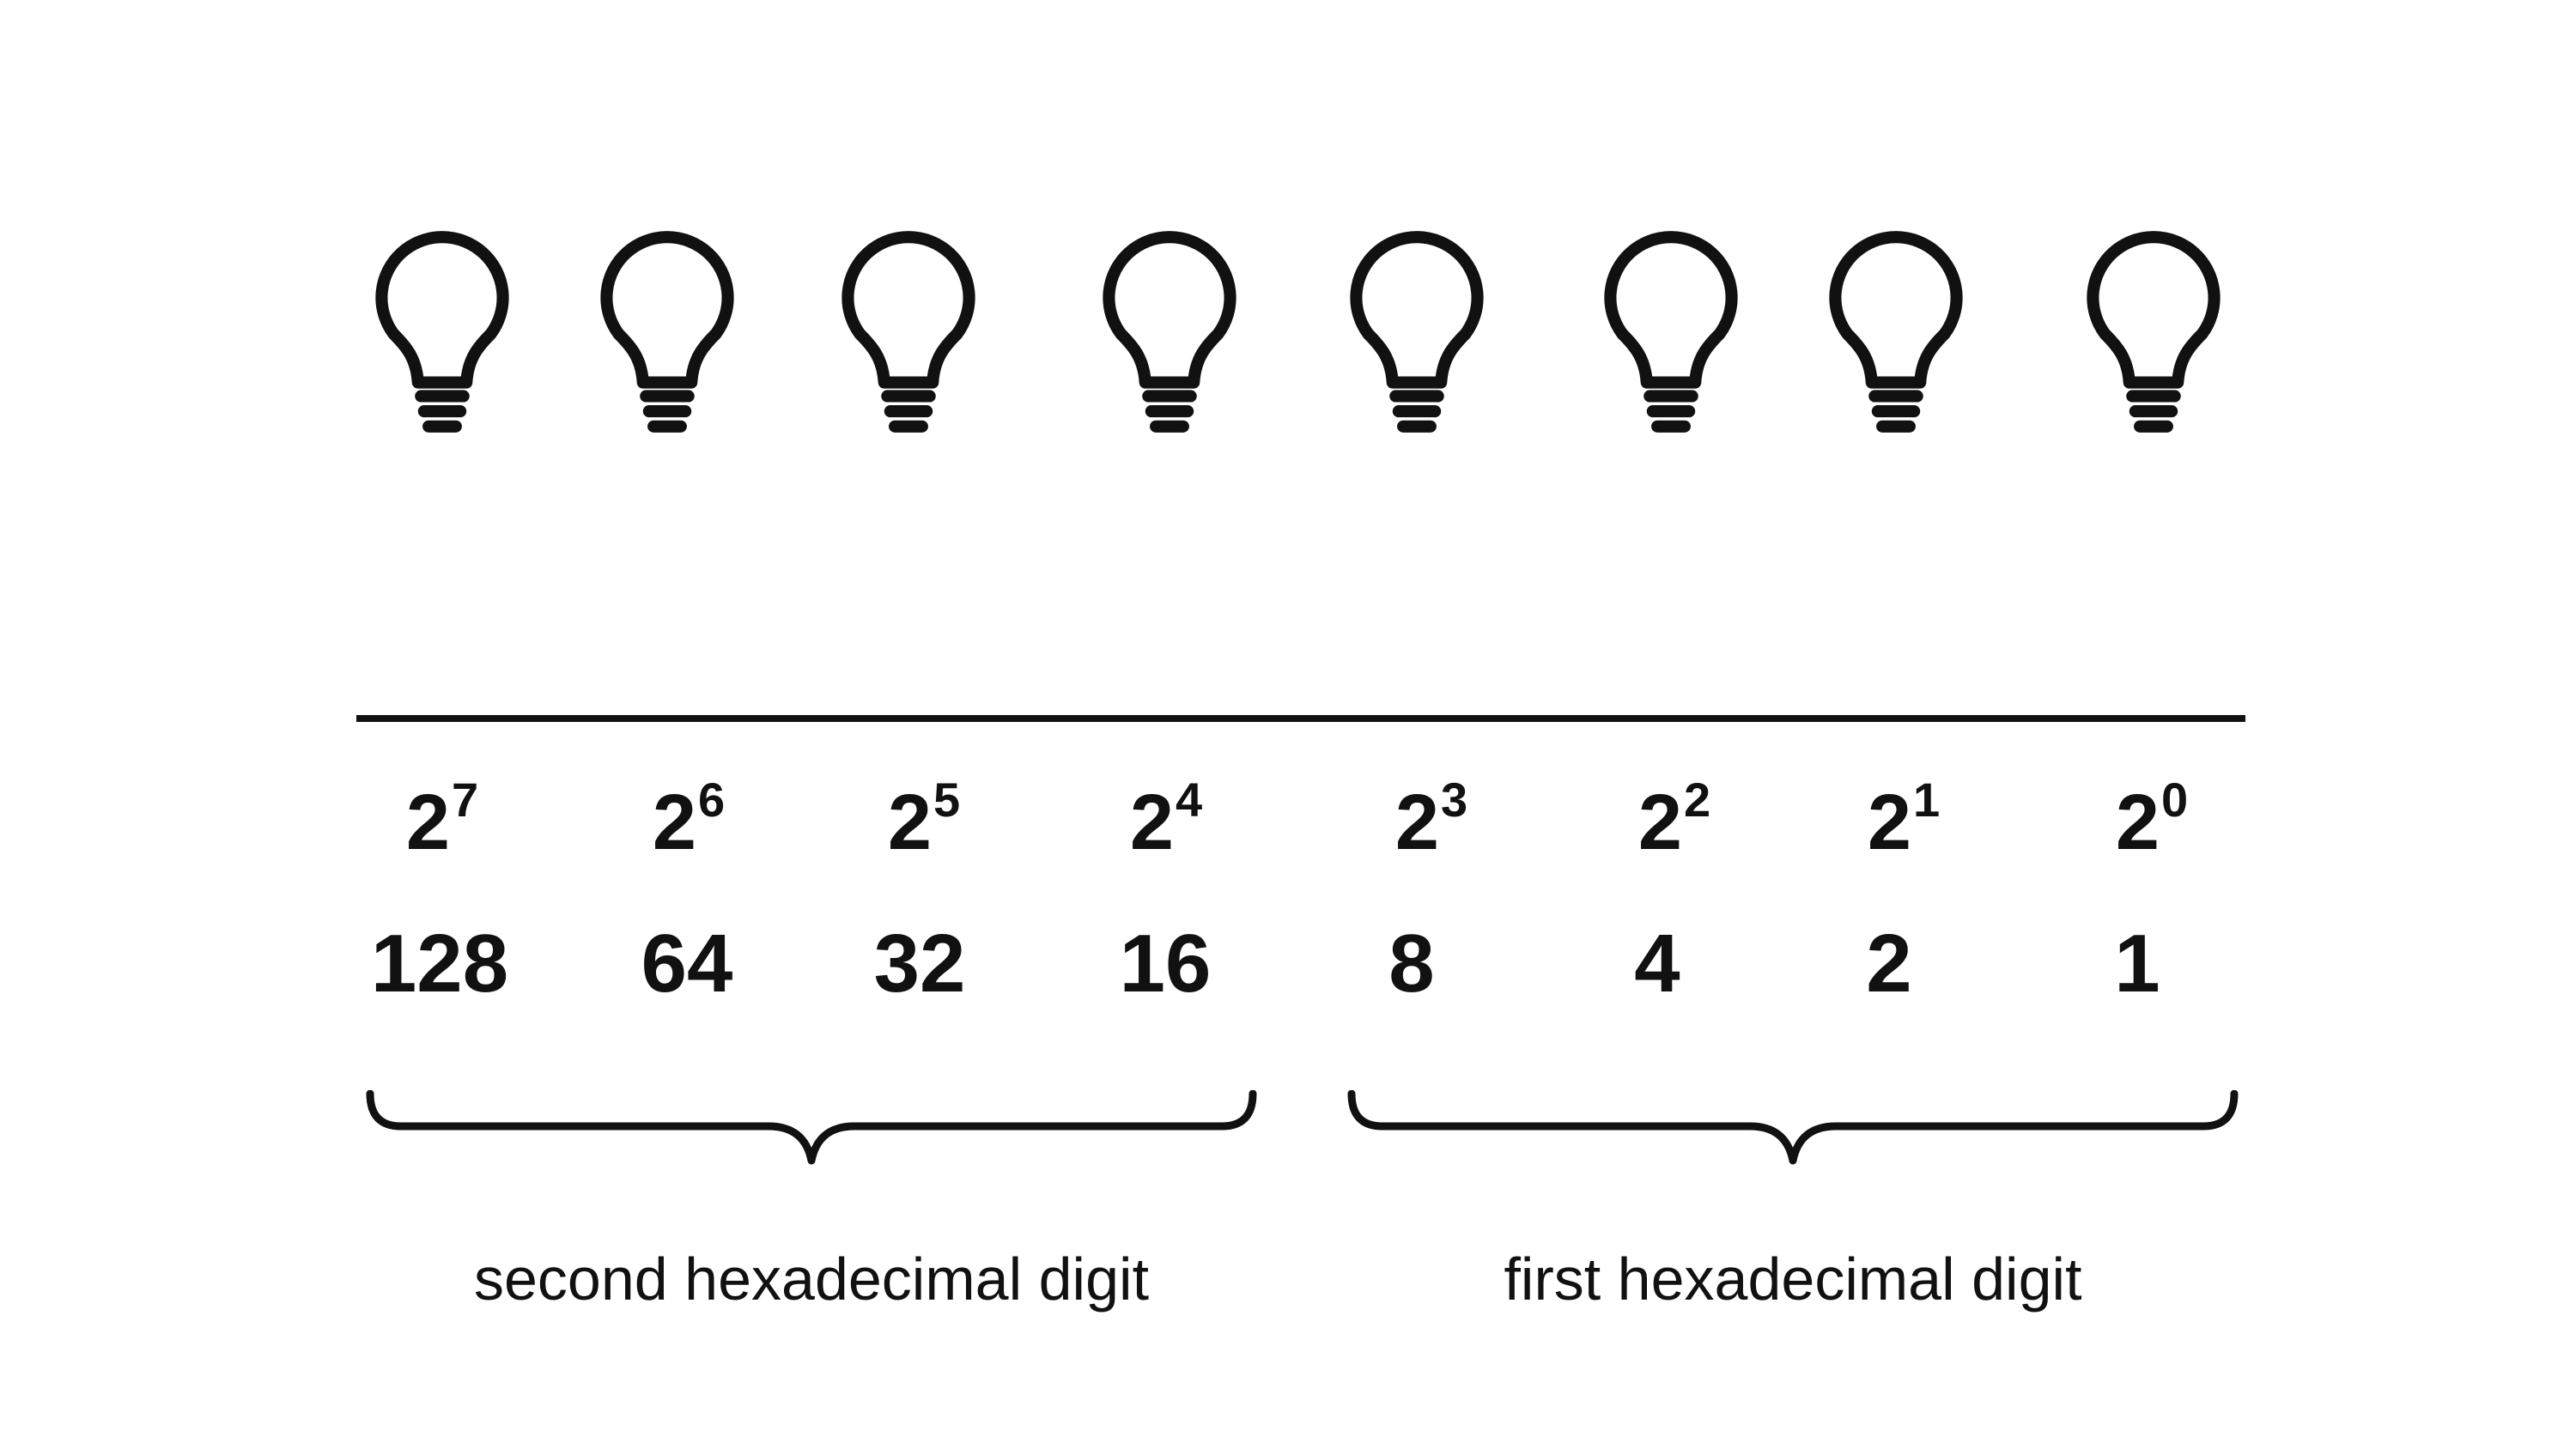  What do you see at coordinates (947, 800) in the screenshot?
I see `power-exponent: 5` at bounding box center [947, 800].